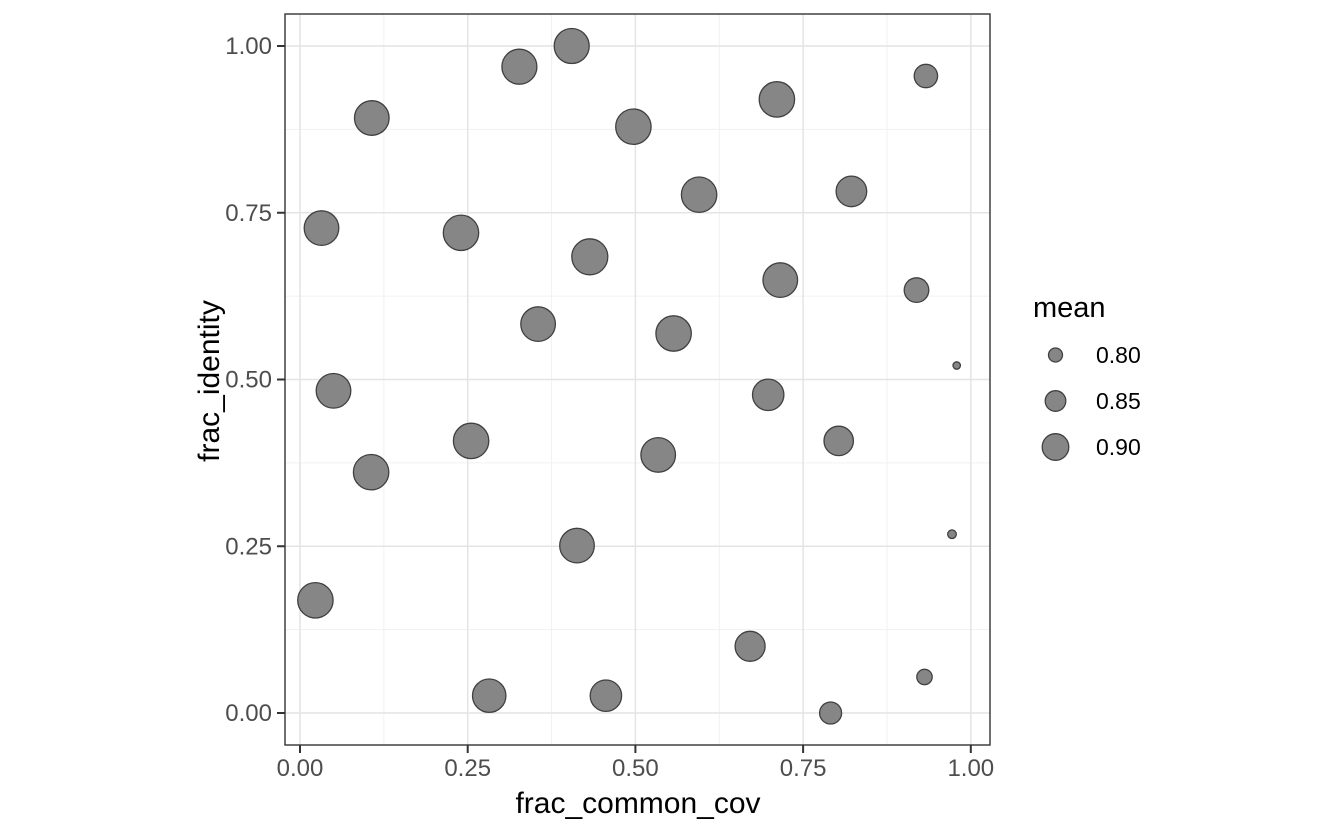  I want to click on y-axis-ticks, so click(281, 379).